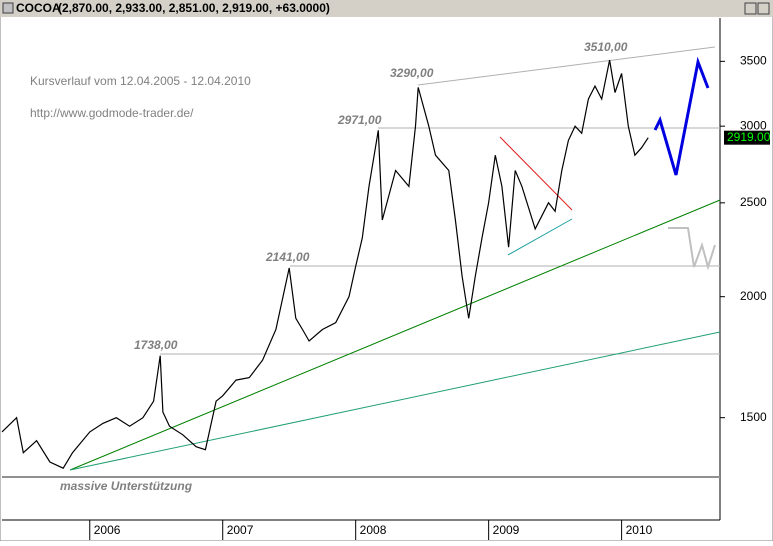 This screenshot has height=546, width=773. Describe the element at coordinates (107, 530) in the screenshot. I see `x-tick-label: 2006` at that location.